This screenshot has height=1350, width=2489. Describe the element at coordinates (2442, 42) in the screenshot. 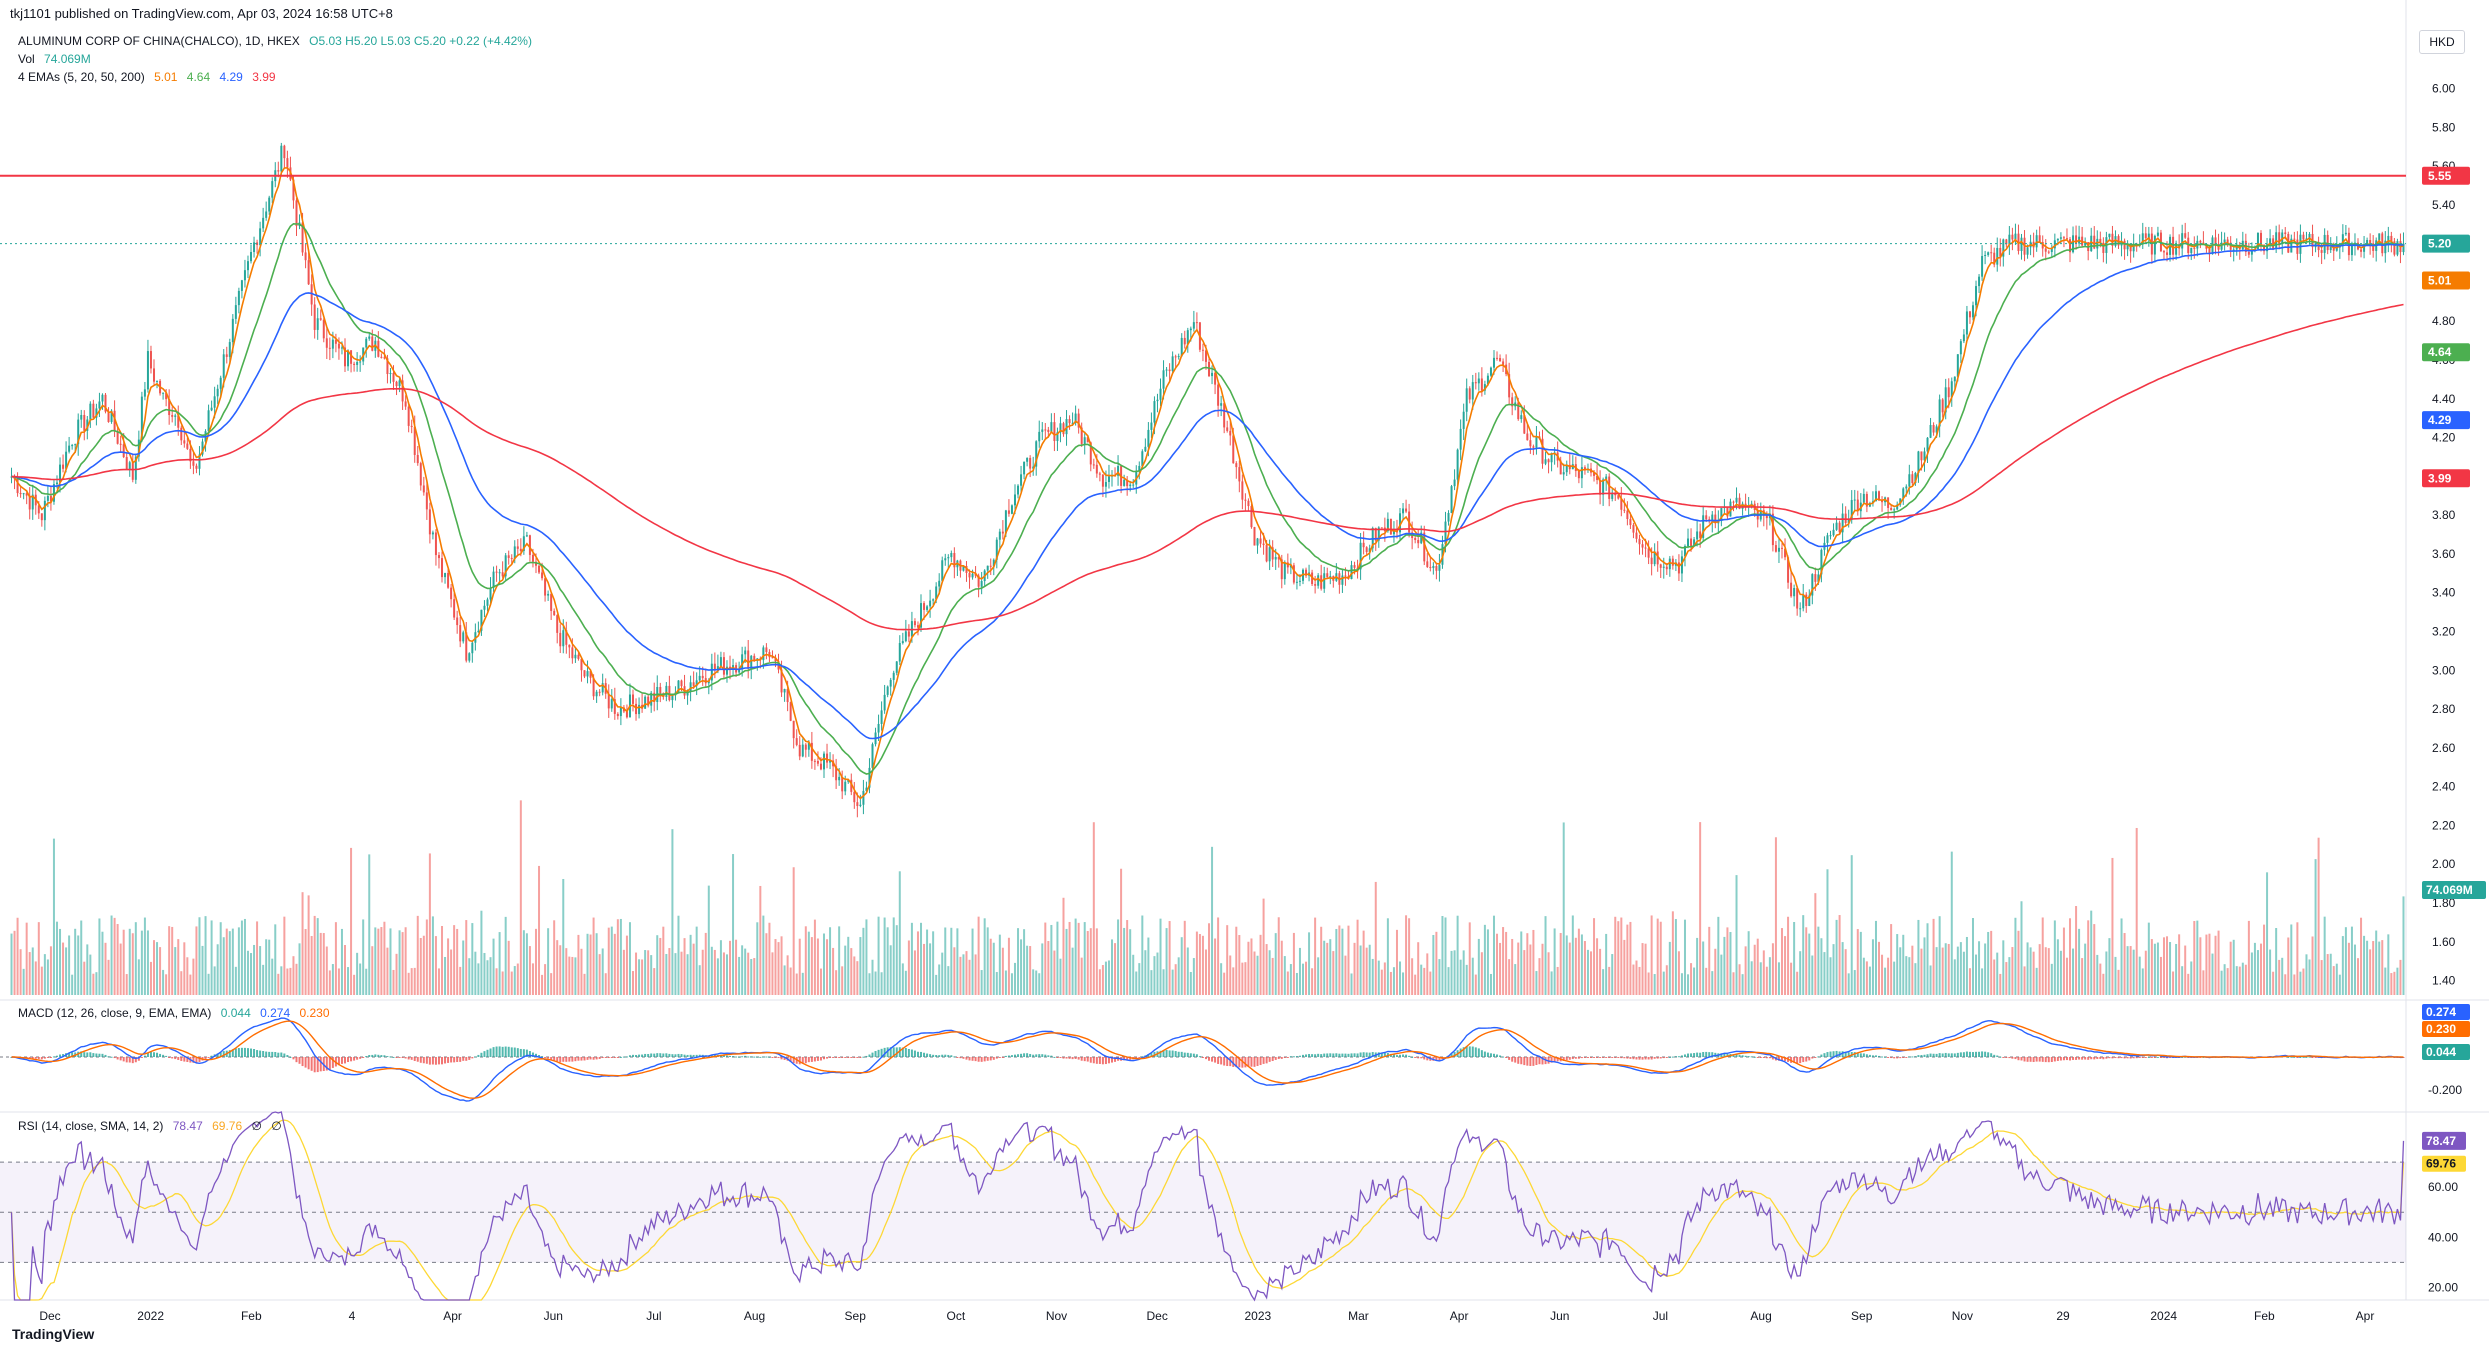

I see `currency-button: HKD` at that location.